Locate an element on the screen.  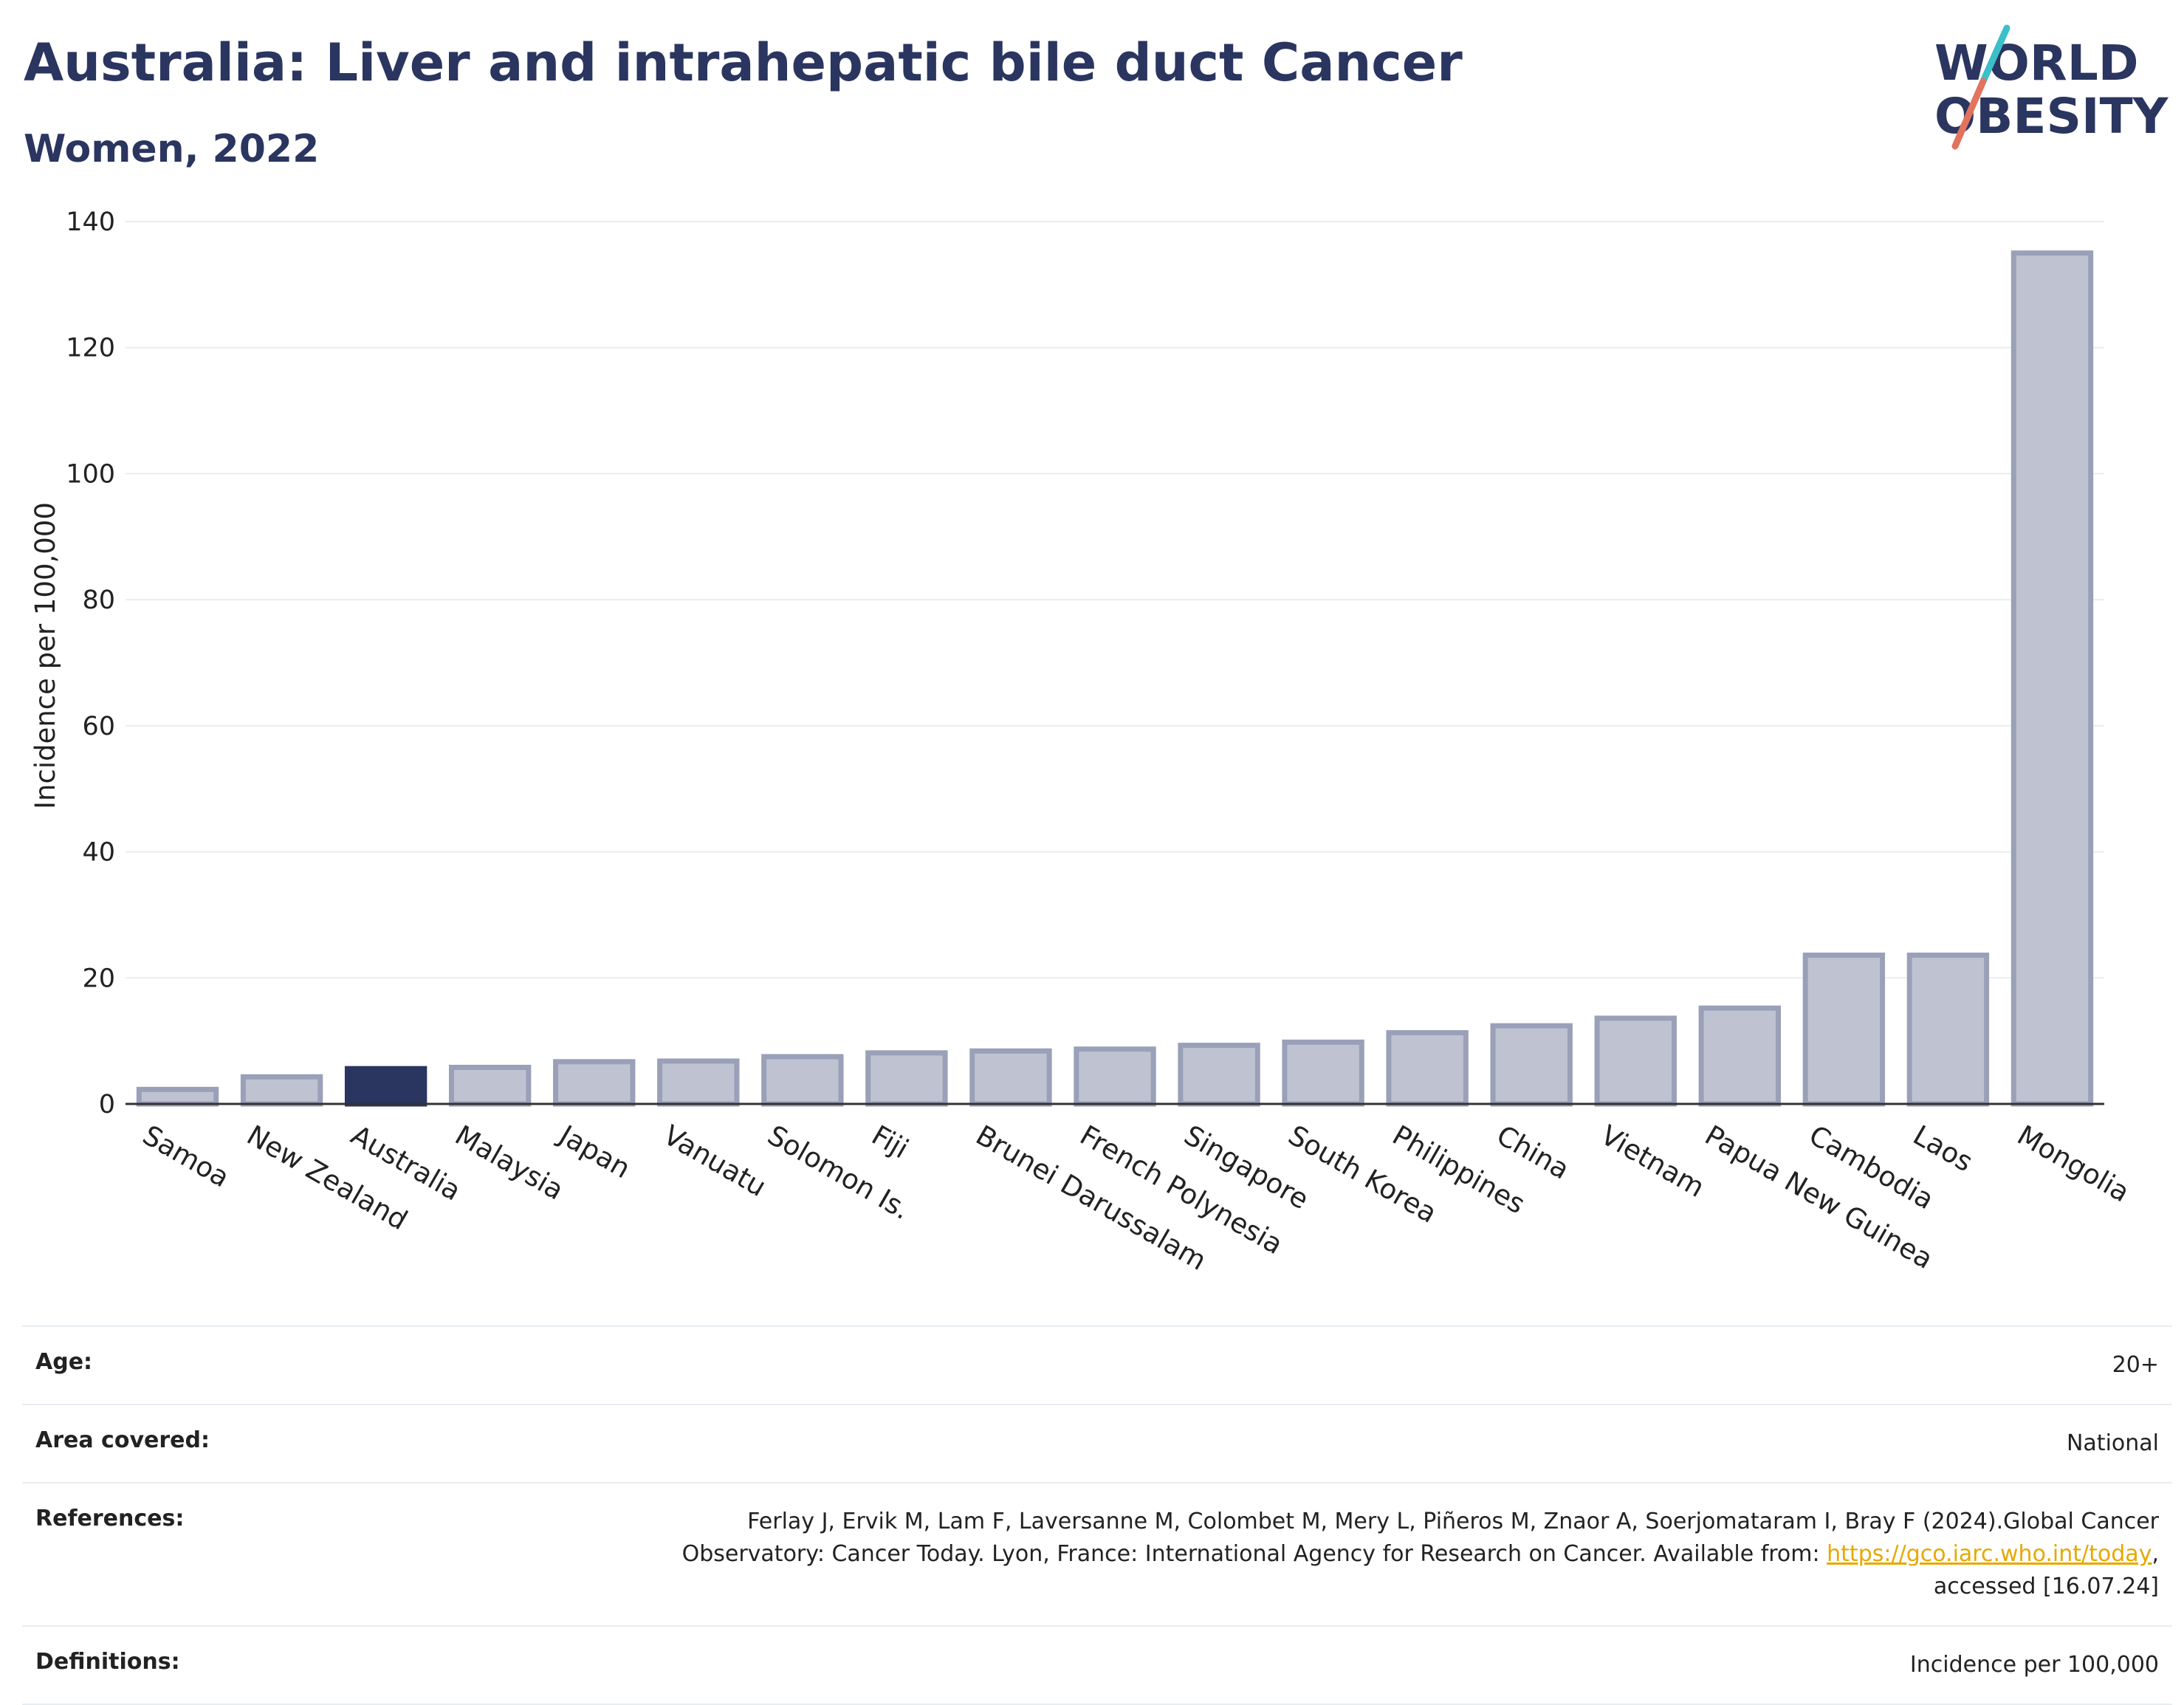
bar-china is located at coordinates (1531, 1065).